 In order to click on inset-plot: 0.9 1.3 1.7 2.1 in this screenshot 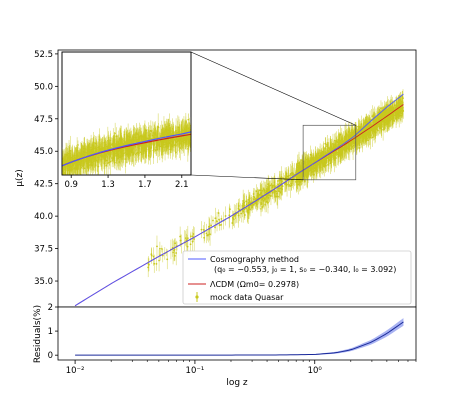, I will do `click(126, 120)`.